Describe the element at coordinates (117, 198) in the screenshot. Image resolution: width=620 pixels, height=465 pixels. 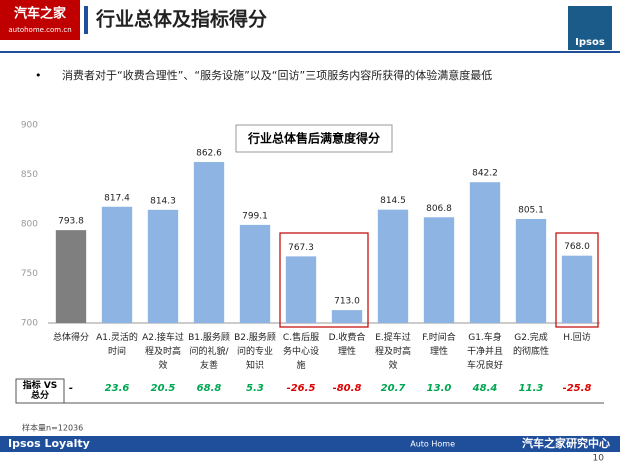
I see `value-label: 817.4` at that location.